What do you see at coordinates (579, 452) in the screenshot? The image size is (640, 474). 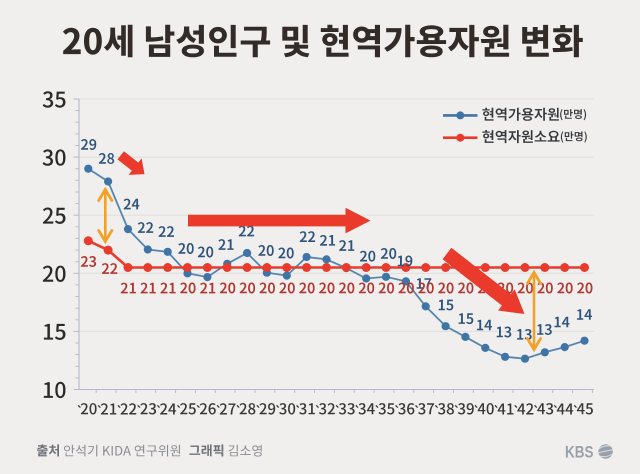 I see `svg-text: KBS` at bounding box center [579, 452].